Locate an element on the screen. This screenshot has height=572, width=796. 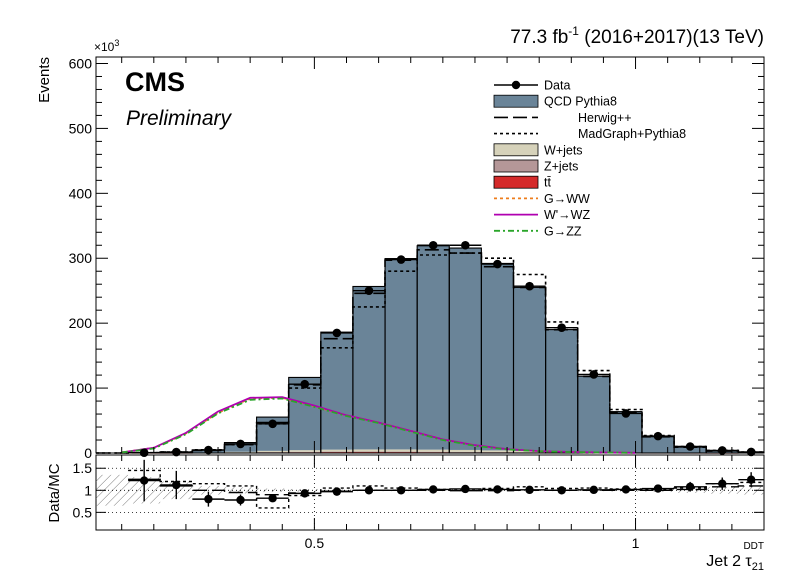
legend-label: G→WW is located at coordinates (567, 199).